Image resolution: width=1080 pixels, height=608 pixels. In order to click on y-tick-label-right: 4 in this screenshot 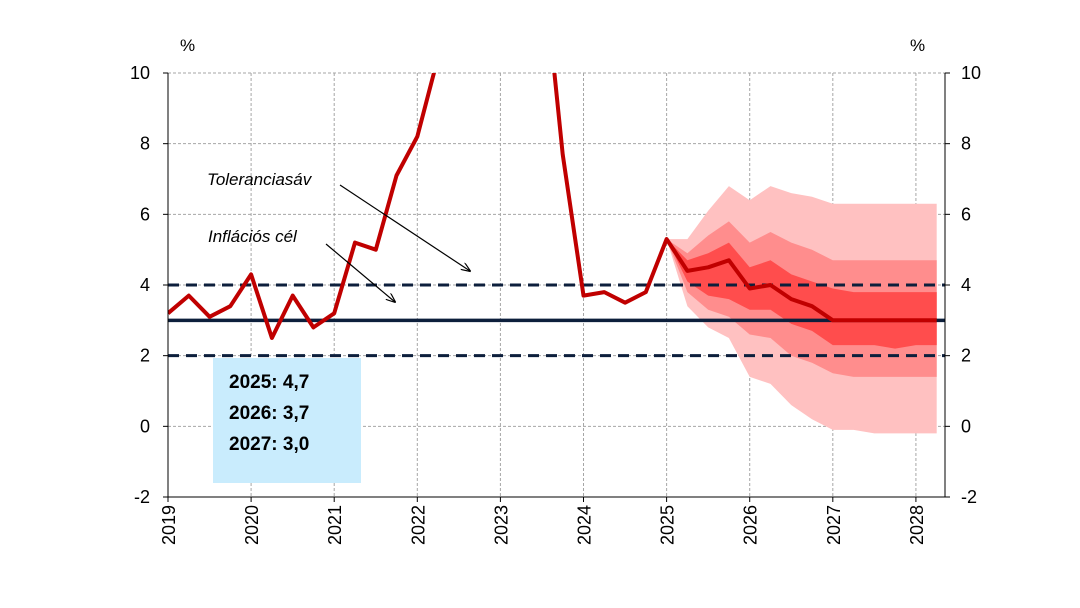, I will do `click(966, 285)`.